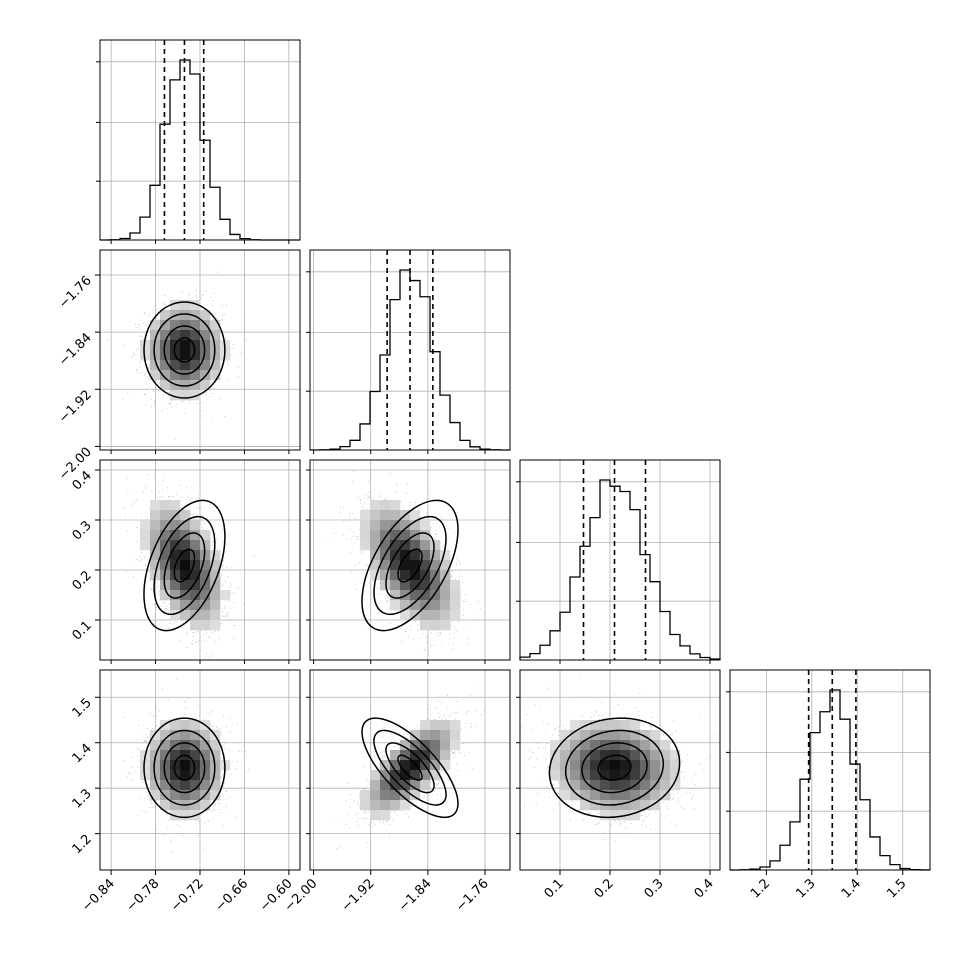  Describe the element at coordinates (75, 349) in the screenshot. I see `y-tick-label: −1.84` at that location.